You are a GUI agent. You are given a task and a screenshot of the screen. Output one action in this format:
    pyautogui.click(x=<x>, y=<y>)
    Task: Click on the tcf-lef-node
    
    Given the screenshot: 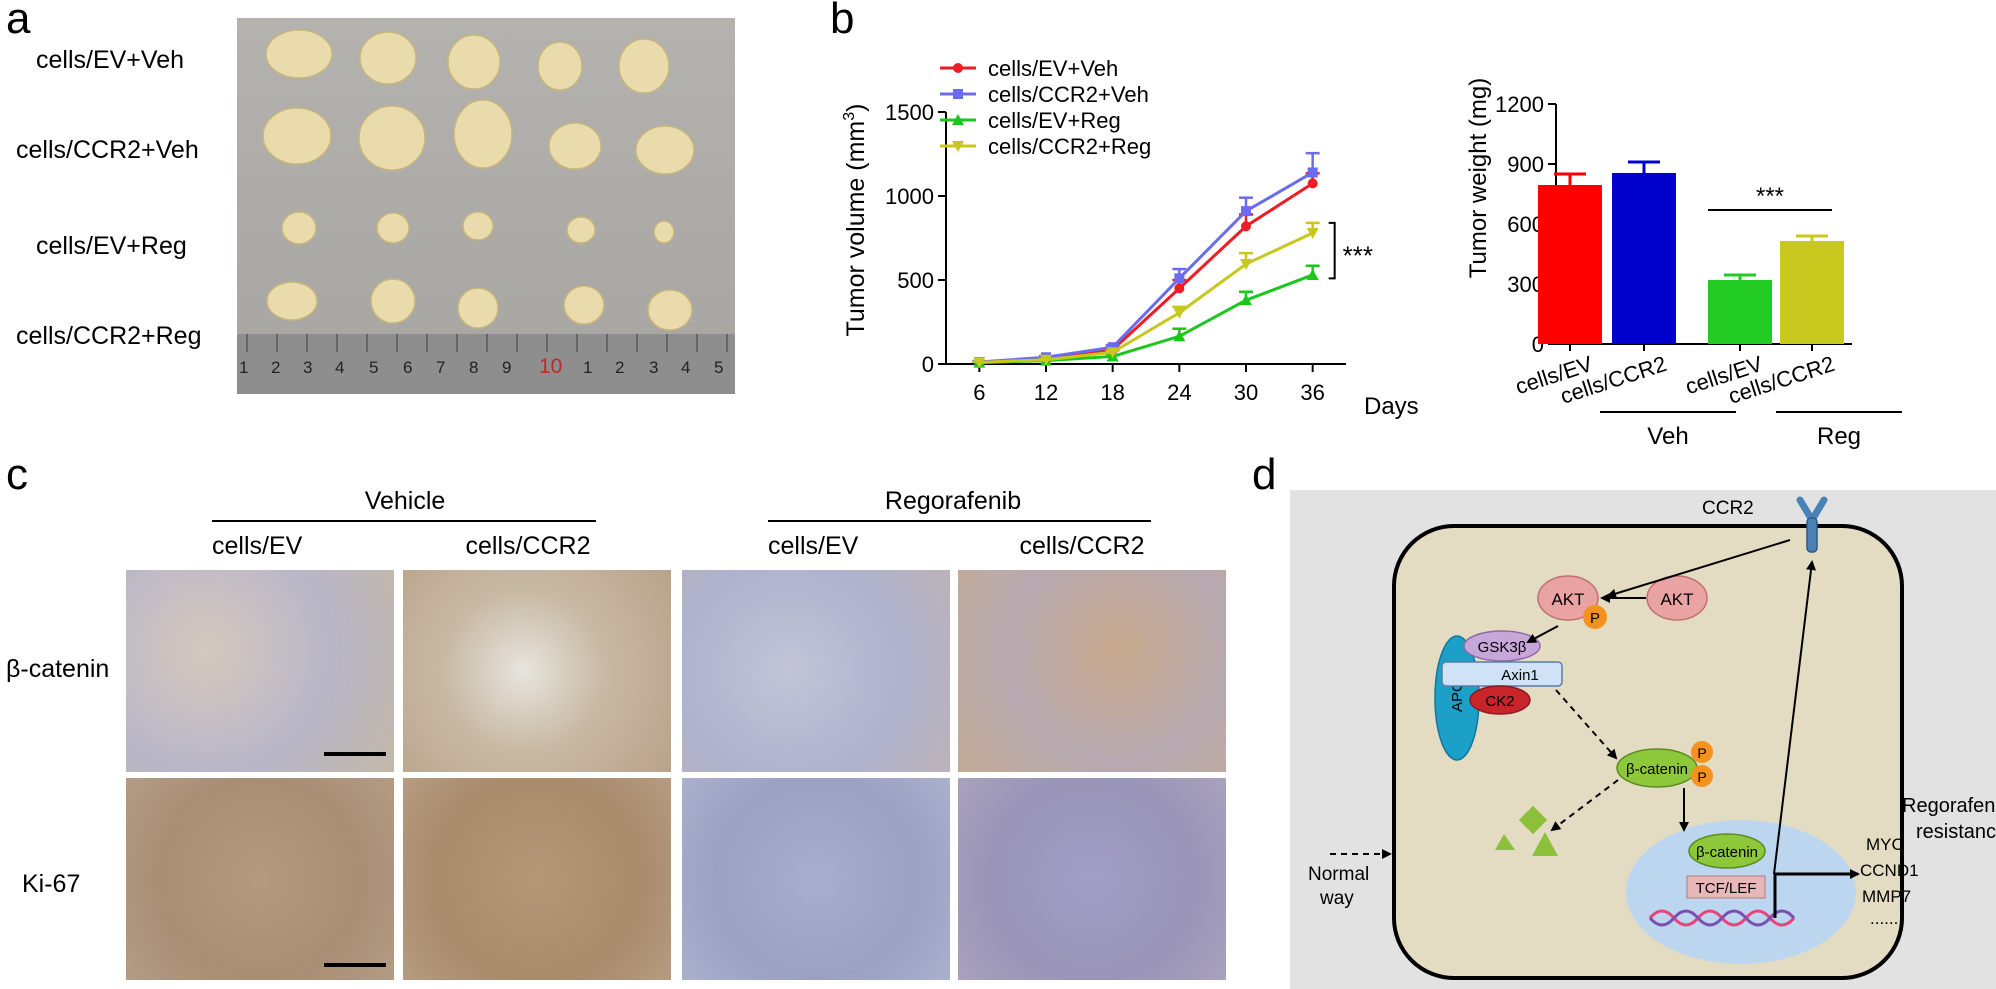 What is the action you would take?
    pyautogui.click(x=1726, y=887)
    